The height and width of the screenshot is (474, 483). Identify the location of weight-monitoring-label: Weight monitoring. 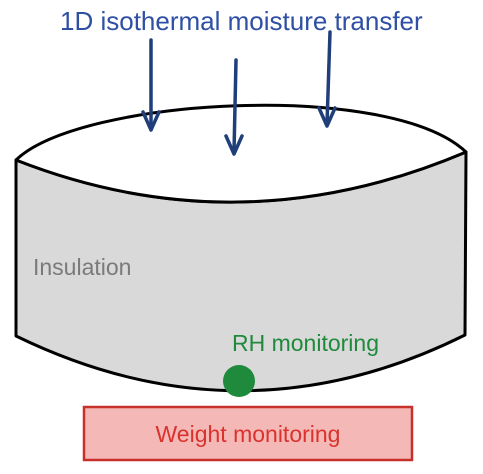
(248, 434).